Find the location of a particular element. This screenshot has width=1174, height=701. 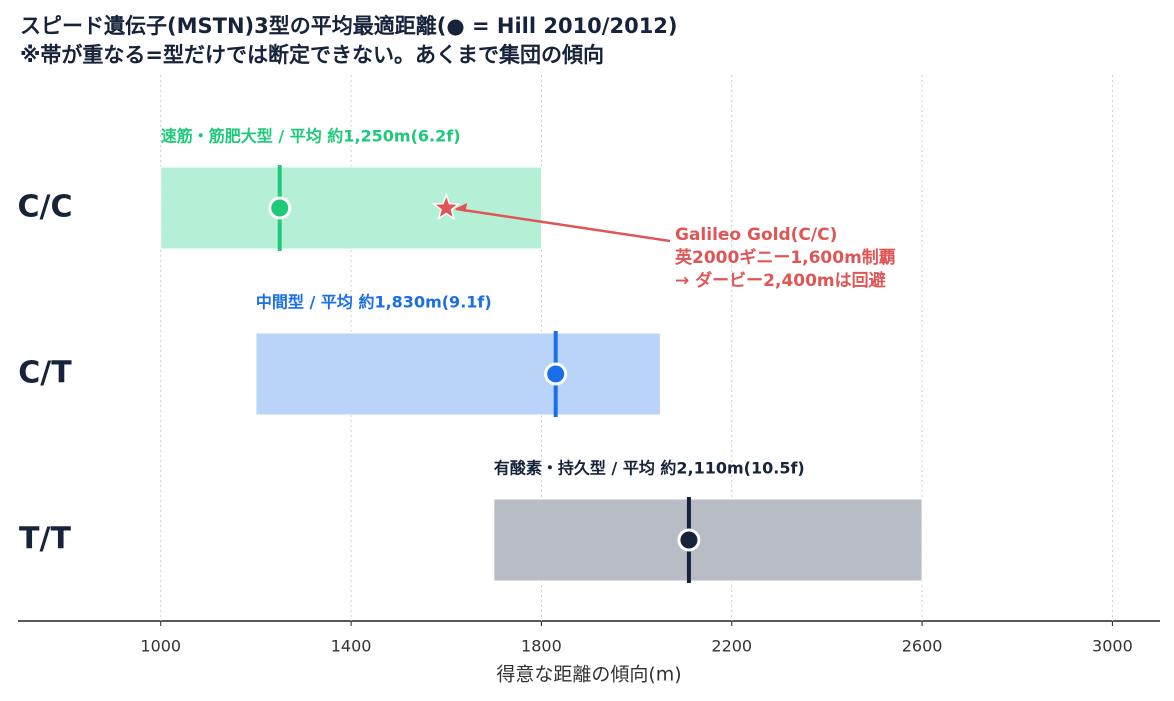

annotation-text: 英2000ギニー1,600m制覇 is located at coordinates (785, 257).